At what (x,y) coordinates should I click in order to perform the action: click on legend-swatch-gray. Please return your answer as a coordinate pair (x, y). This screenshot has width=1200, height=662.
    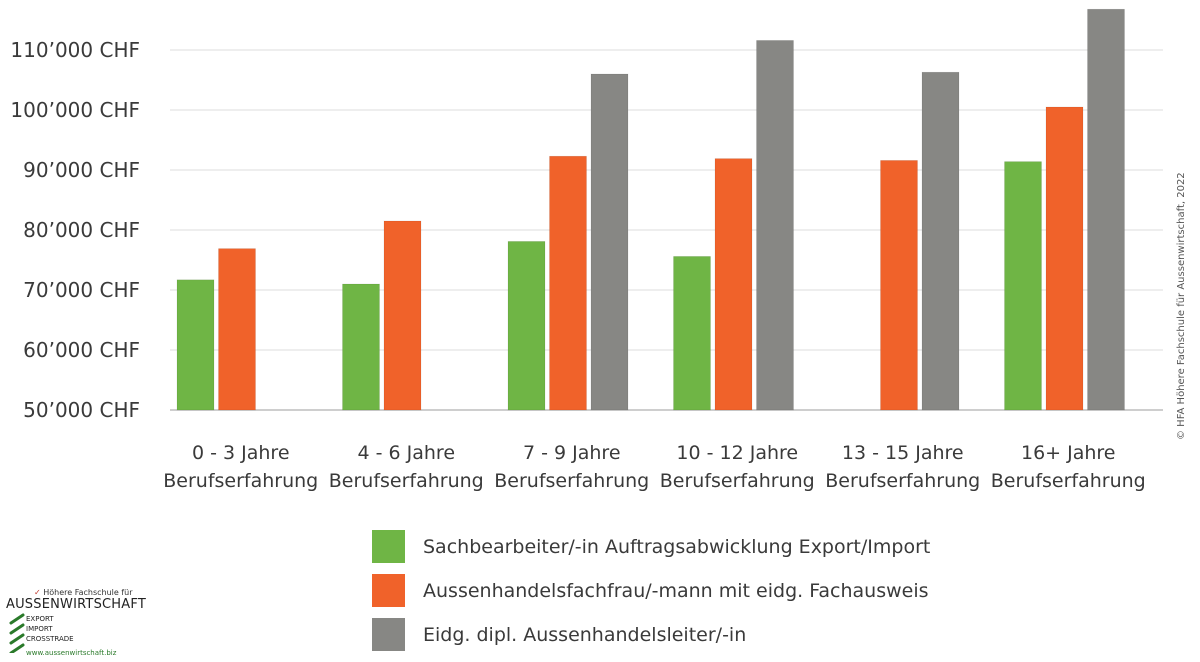
    Looking at the image, I should click on (388, 634).